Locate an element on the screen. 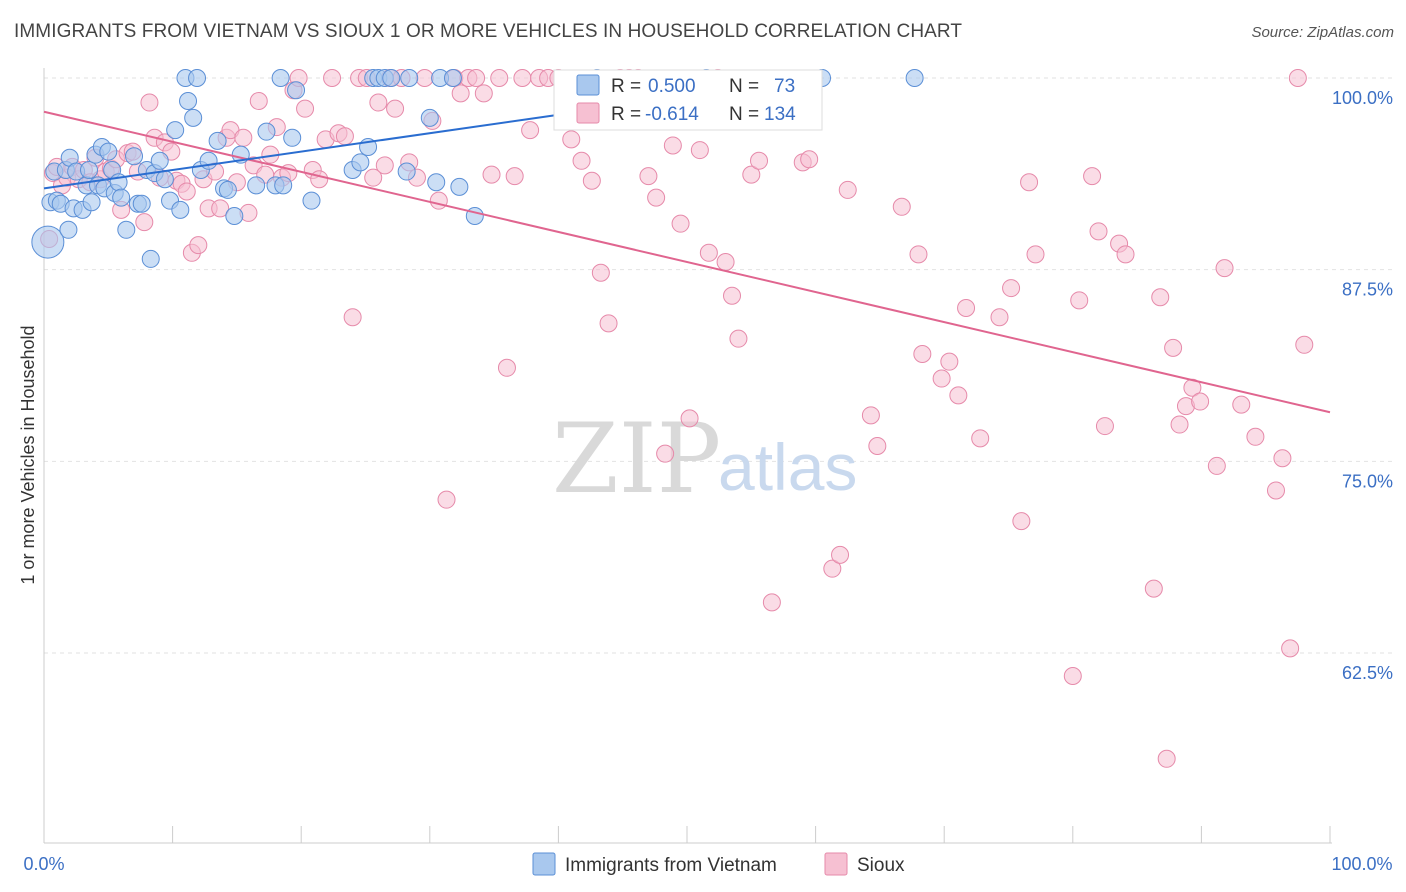 The height and width of the screenshot is (892, 1406). legend-swatch-vietnam is located at coordinates (588, 85).